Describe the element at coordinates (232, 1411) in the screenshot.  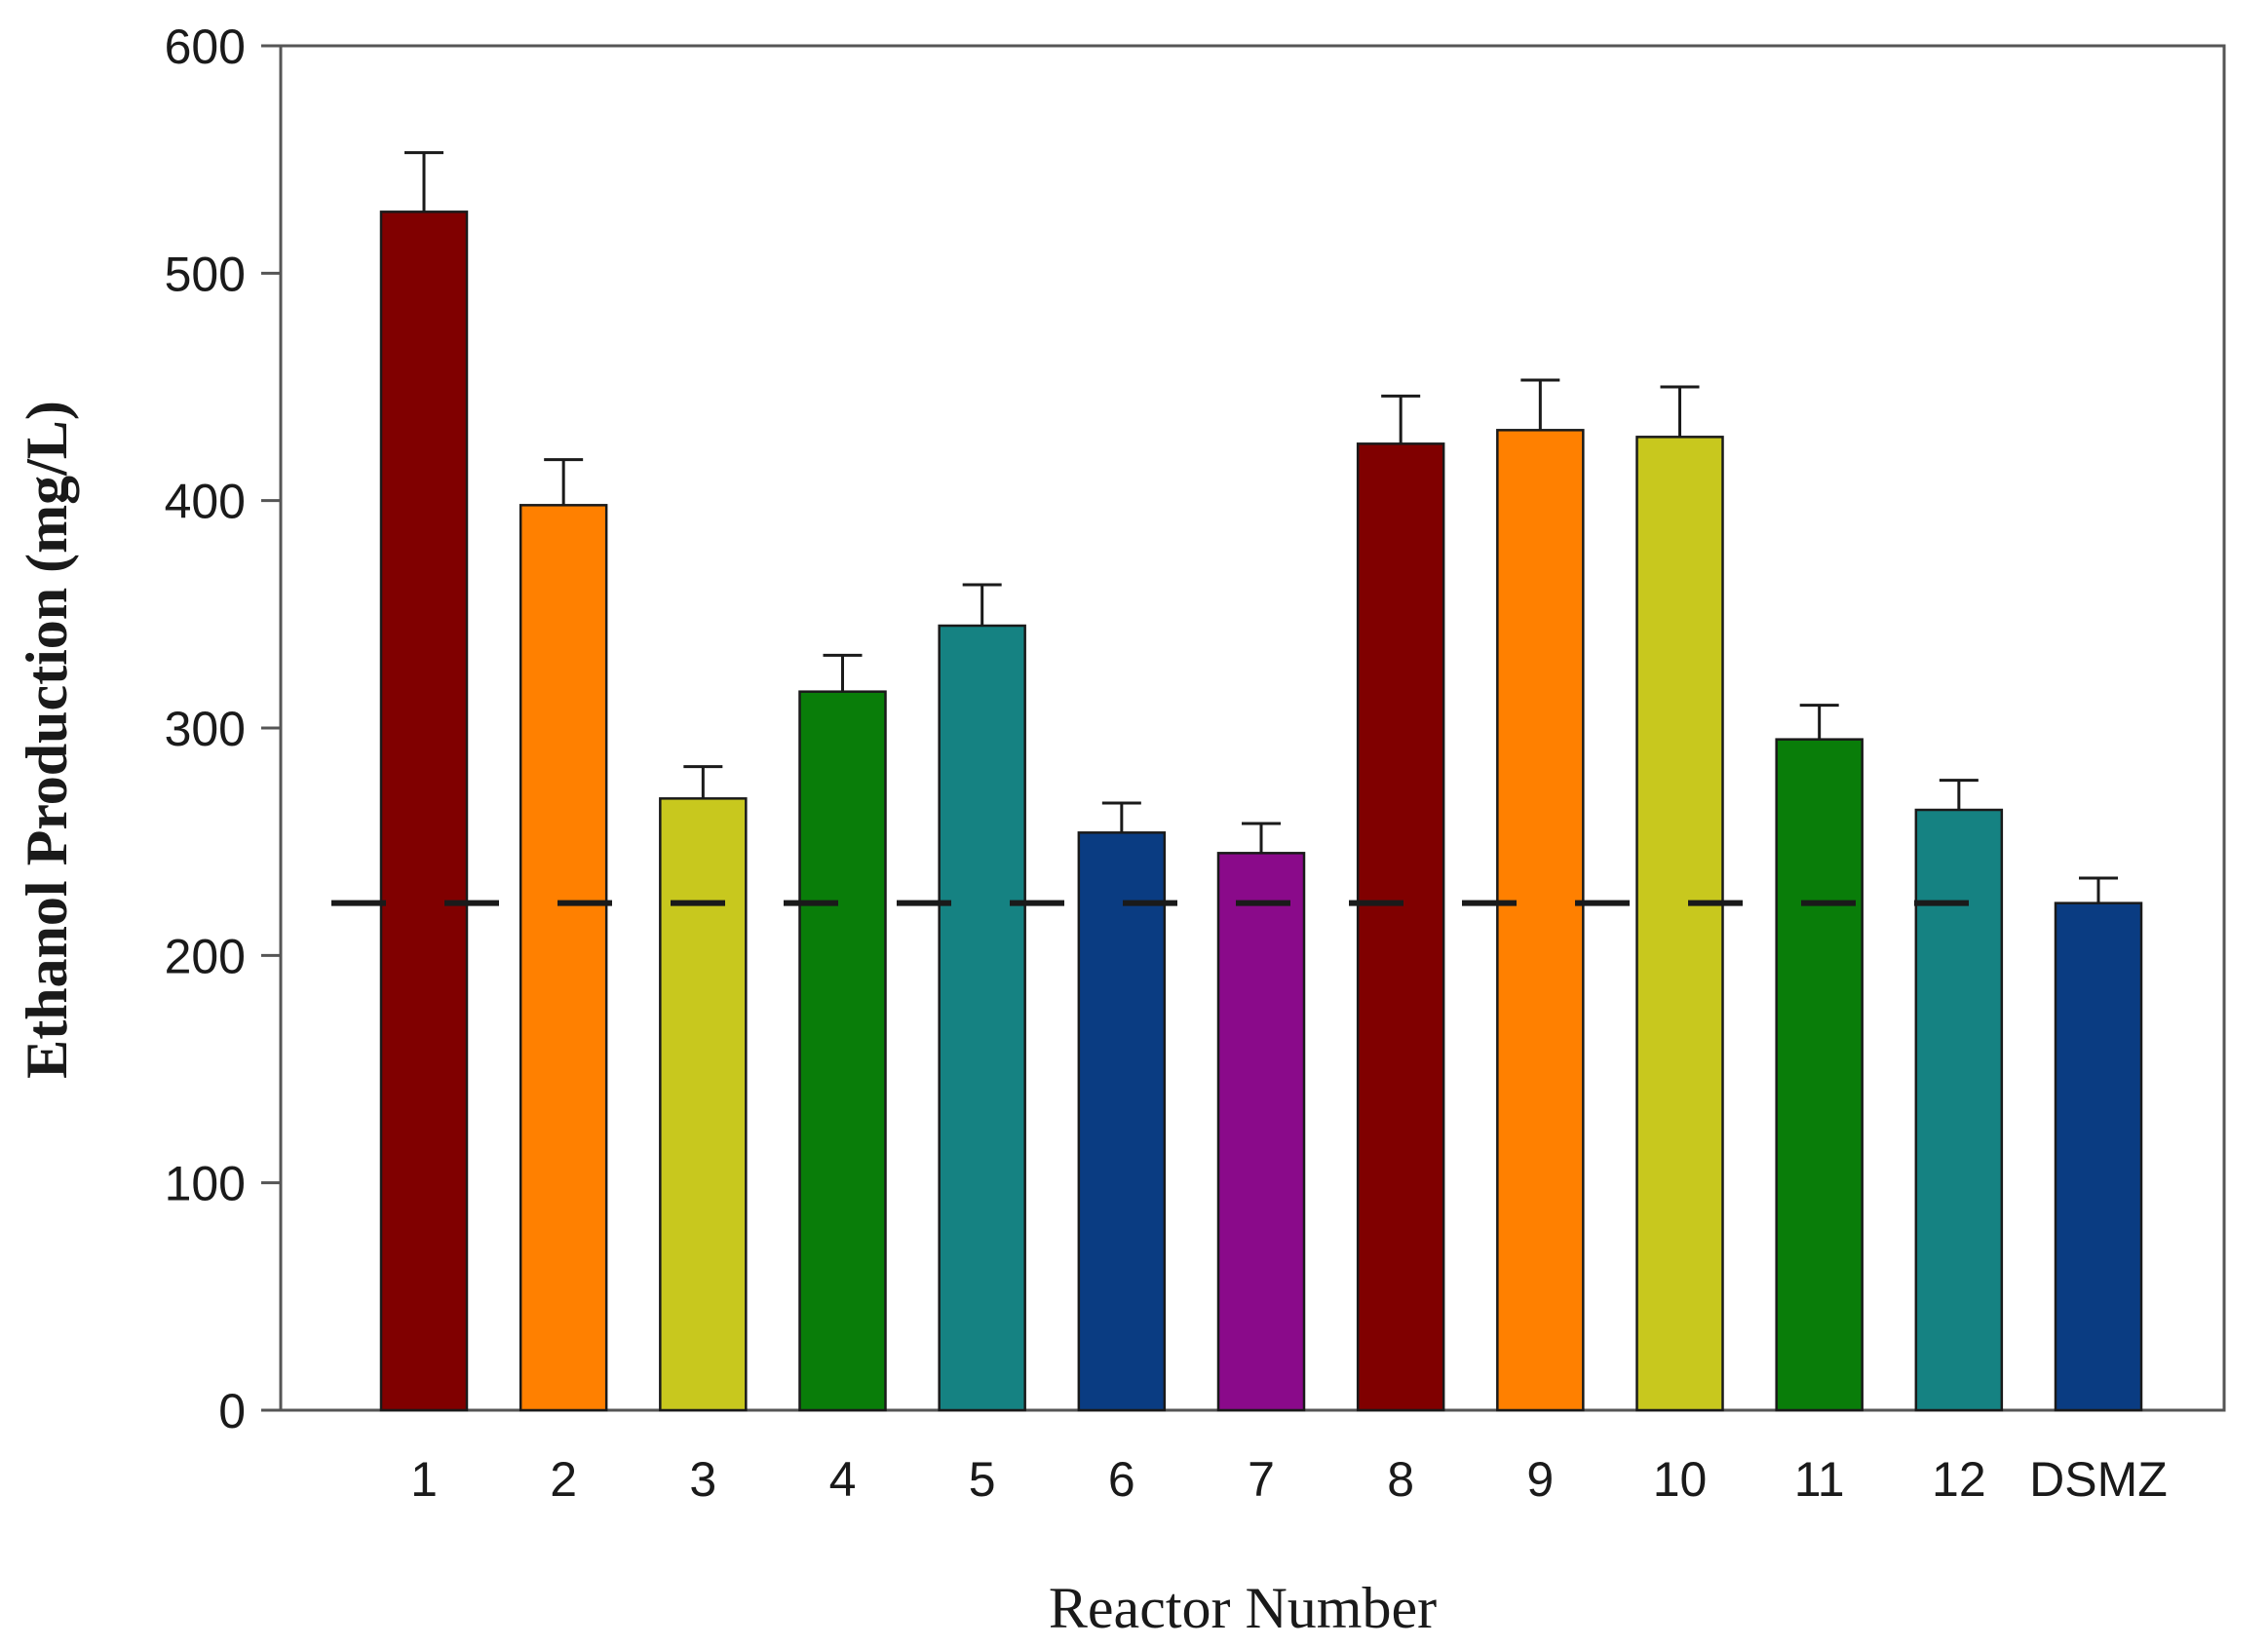
I see `y-tick-label: 0` at that location.